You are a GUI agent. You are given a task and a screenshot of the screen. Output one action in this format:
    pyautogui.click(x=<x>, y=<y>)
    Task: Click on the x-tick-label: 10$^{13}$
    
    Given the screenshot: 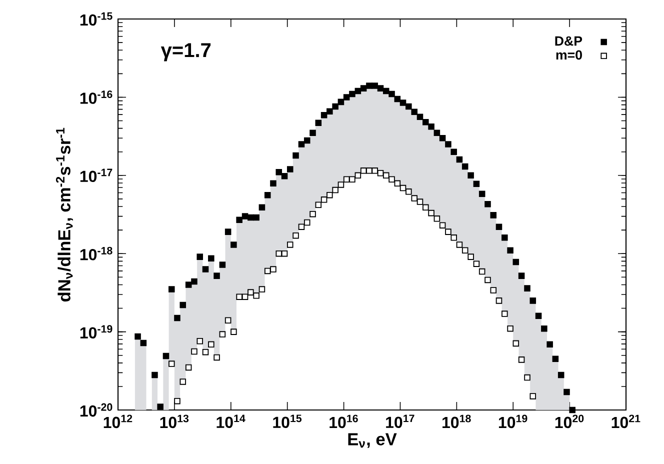 What is the action you would take?
    pyautogui.click(x=174, y=421)
    